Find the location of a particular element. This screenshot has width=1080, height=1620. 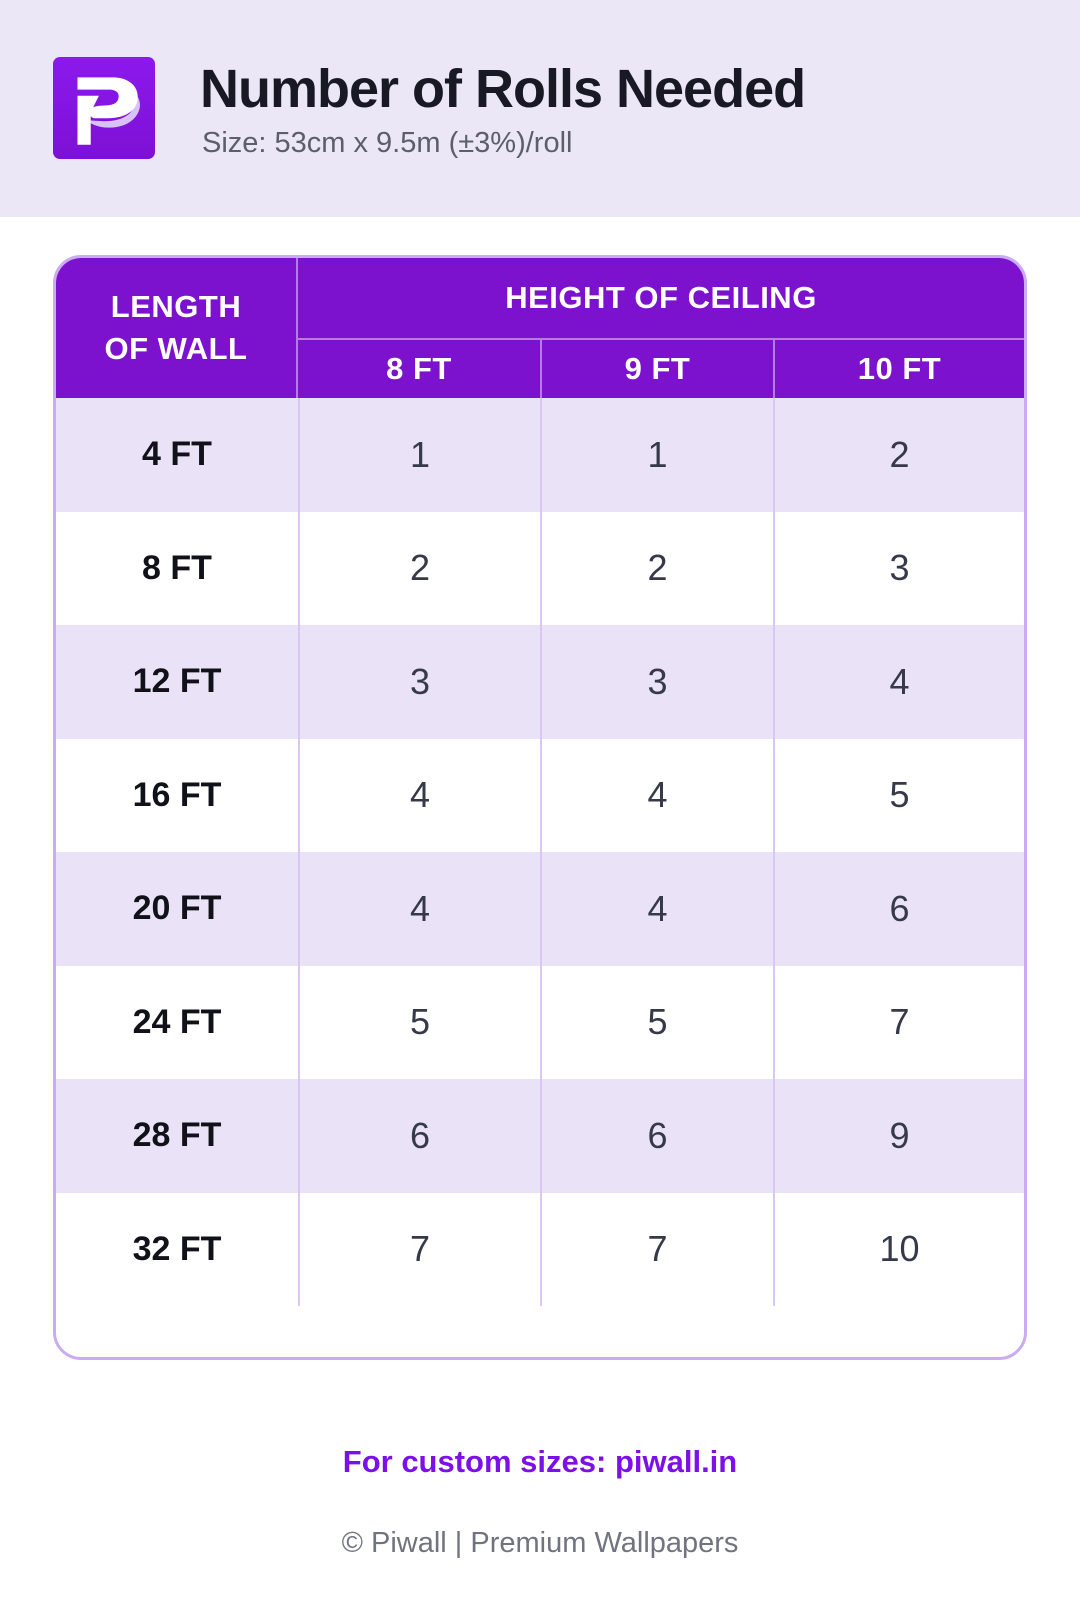

table-row: 16 FT 4 4 5 is located at coordinates (540, 795).